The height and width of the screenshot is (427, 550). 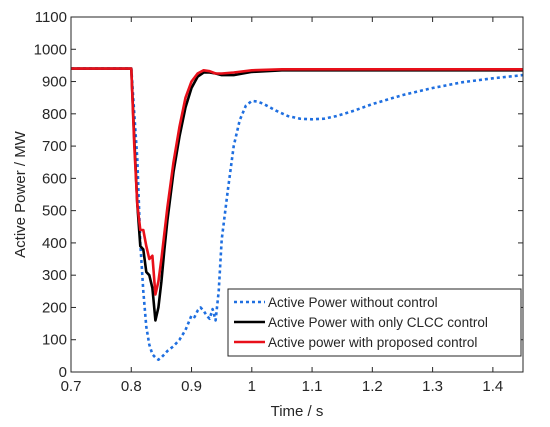 What do you see at coordinates (378, 322) in the screenshot?
I see `legend-label: Active Power with only CLCC control` at bounding box center [378, 322].